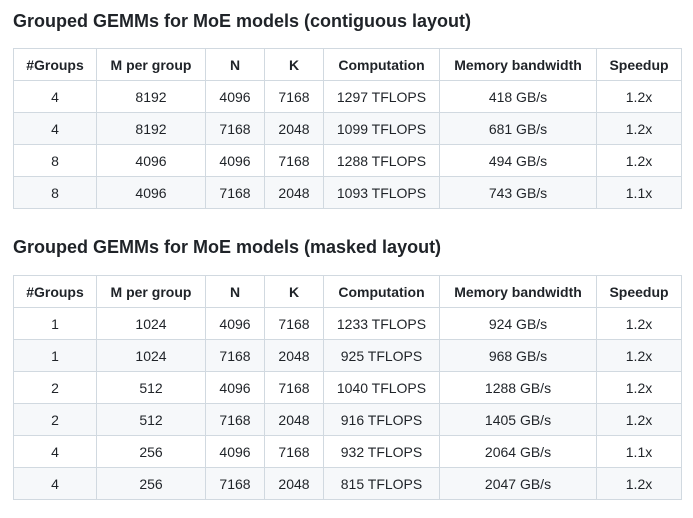 This screenshot has width=693, height=518. I want to click on cell-computation: 1297 TFLOPS, so click(381, 96).